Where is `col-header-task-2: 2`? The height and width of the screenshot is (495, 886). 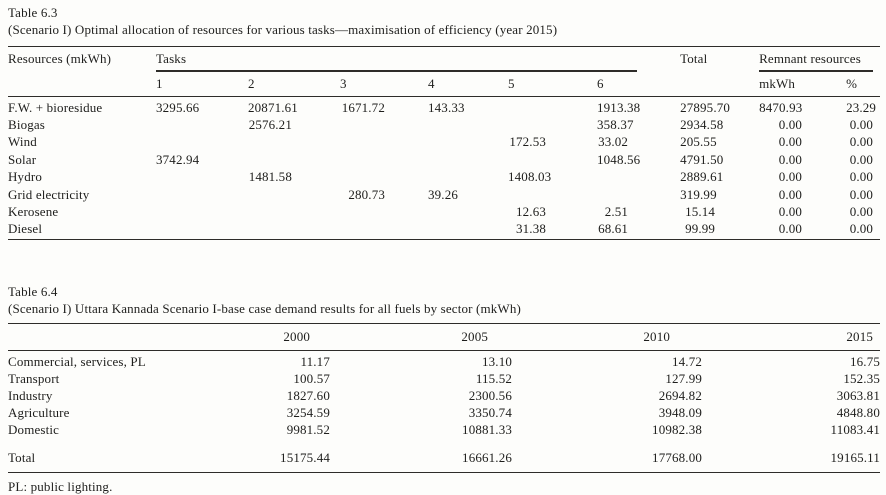 col-header-task-2: 2 is located at coordinates (294, 84).